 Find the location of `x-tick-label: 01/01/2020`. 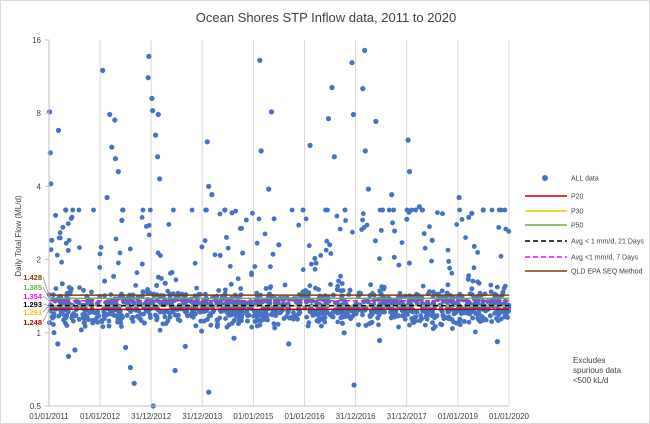

x-tick-label: 01/01/2020 is located at coordinates (509, 416).